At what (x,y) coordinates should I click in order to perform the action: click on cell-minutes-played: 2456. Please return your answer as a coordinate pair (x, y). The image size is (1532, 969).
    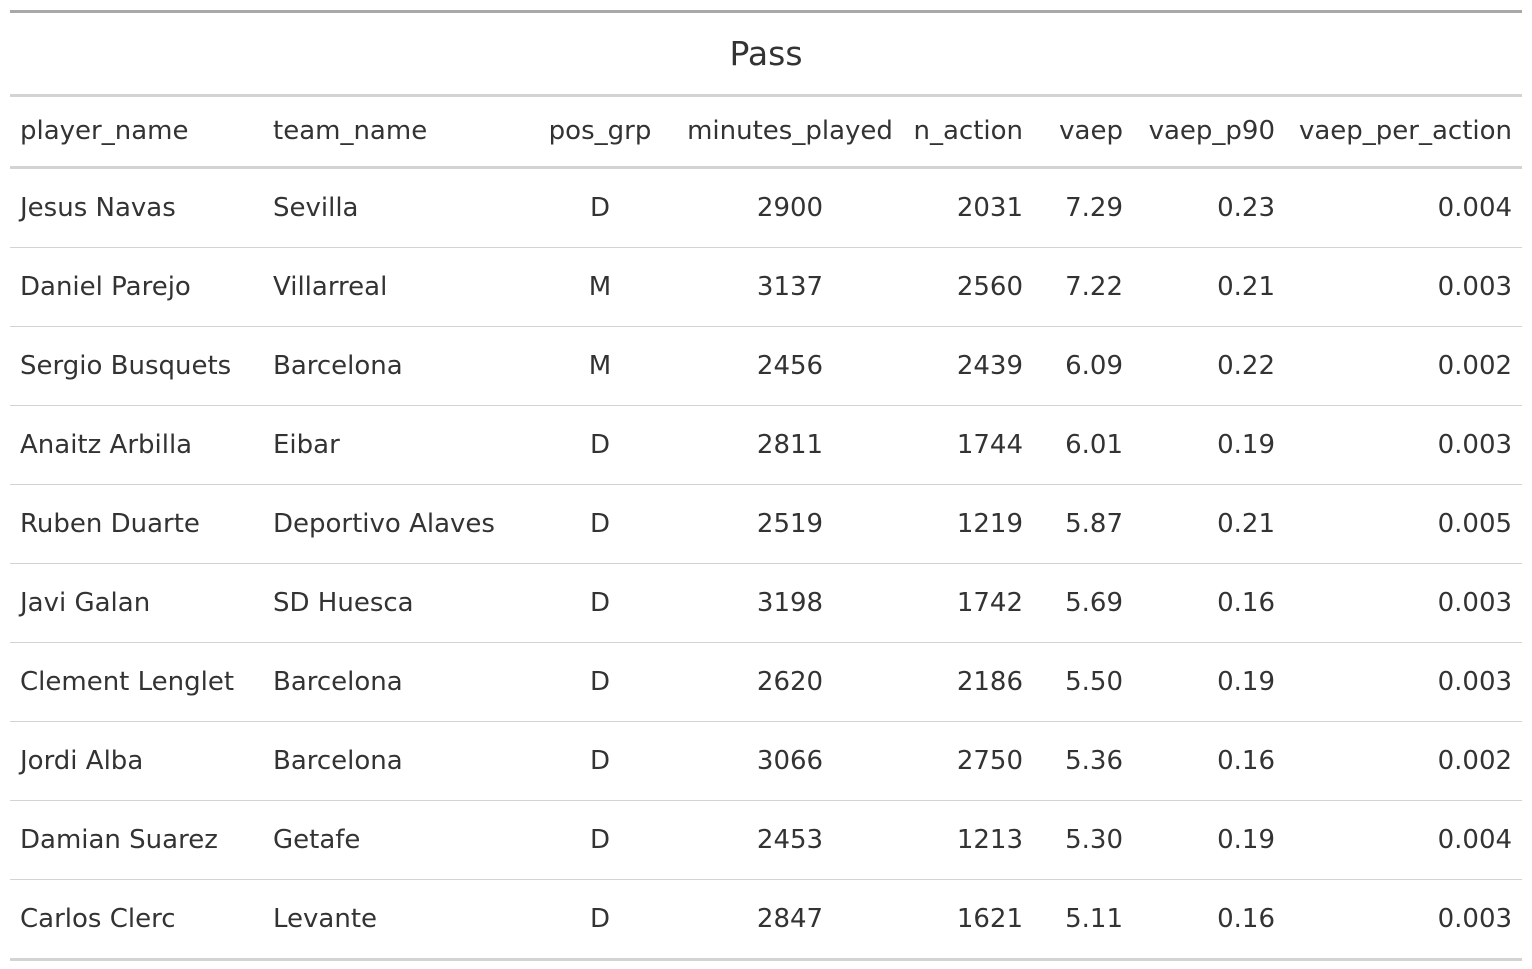
    Looking at the image, I should click on (790, 366).